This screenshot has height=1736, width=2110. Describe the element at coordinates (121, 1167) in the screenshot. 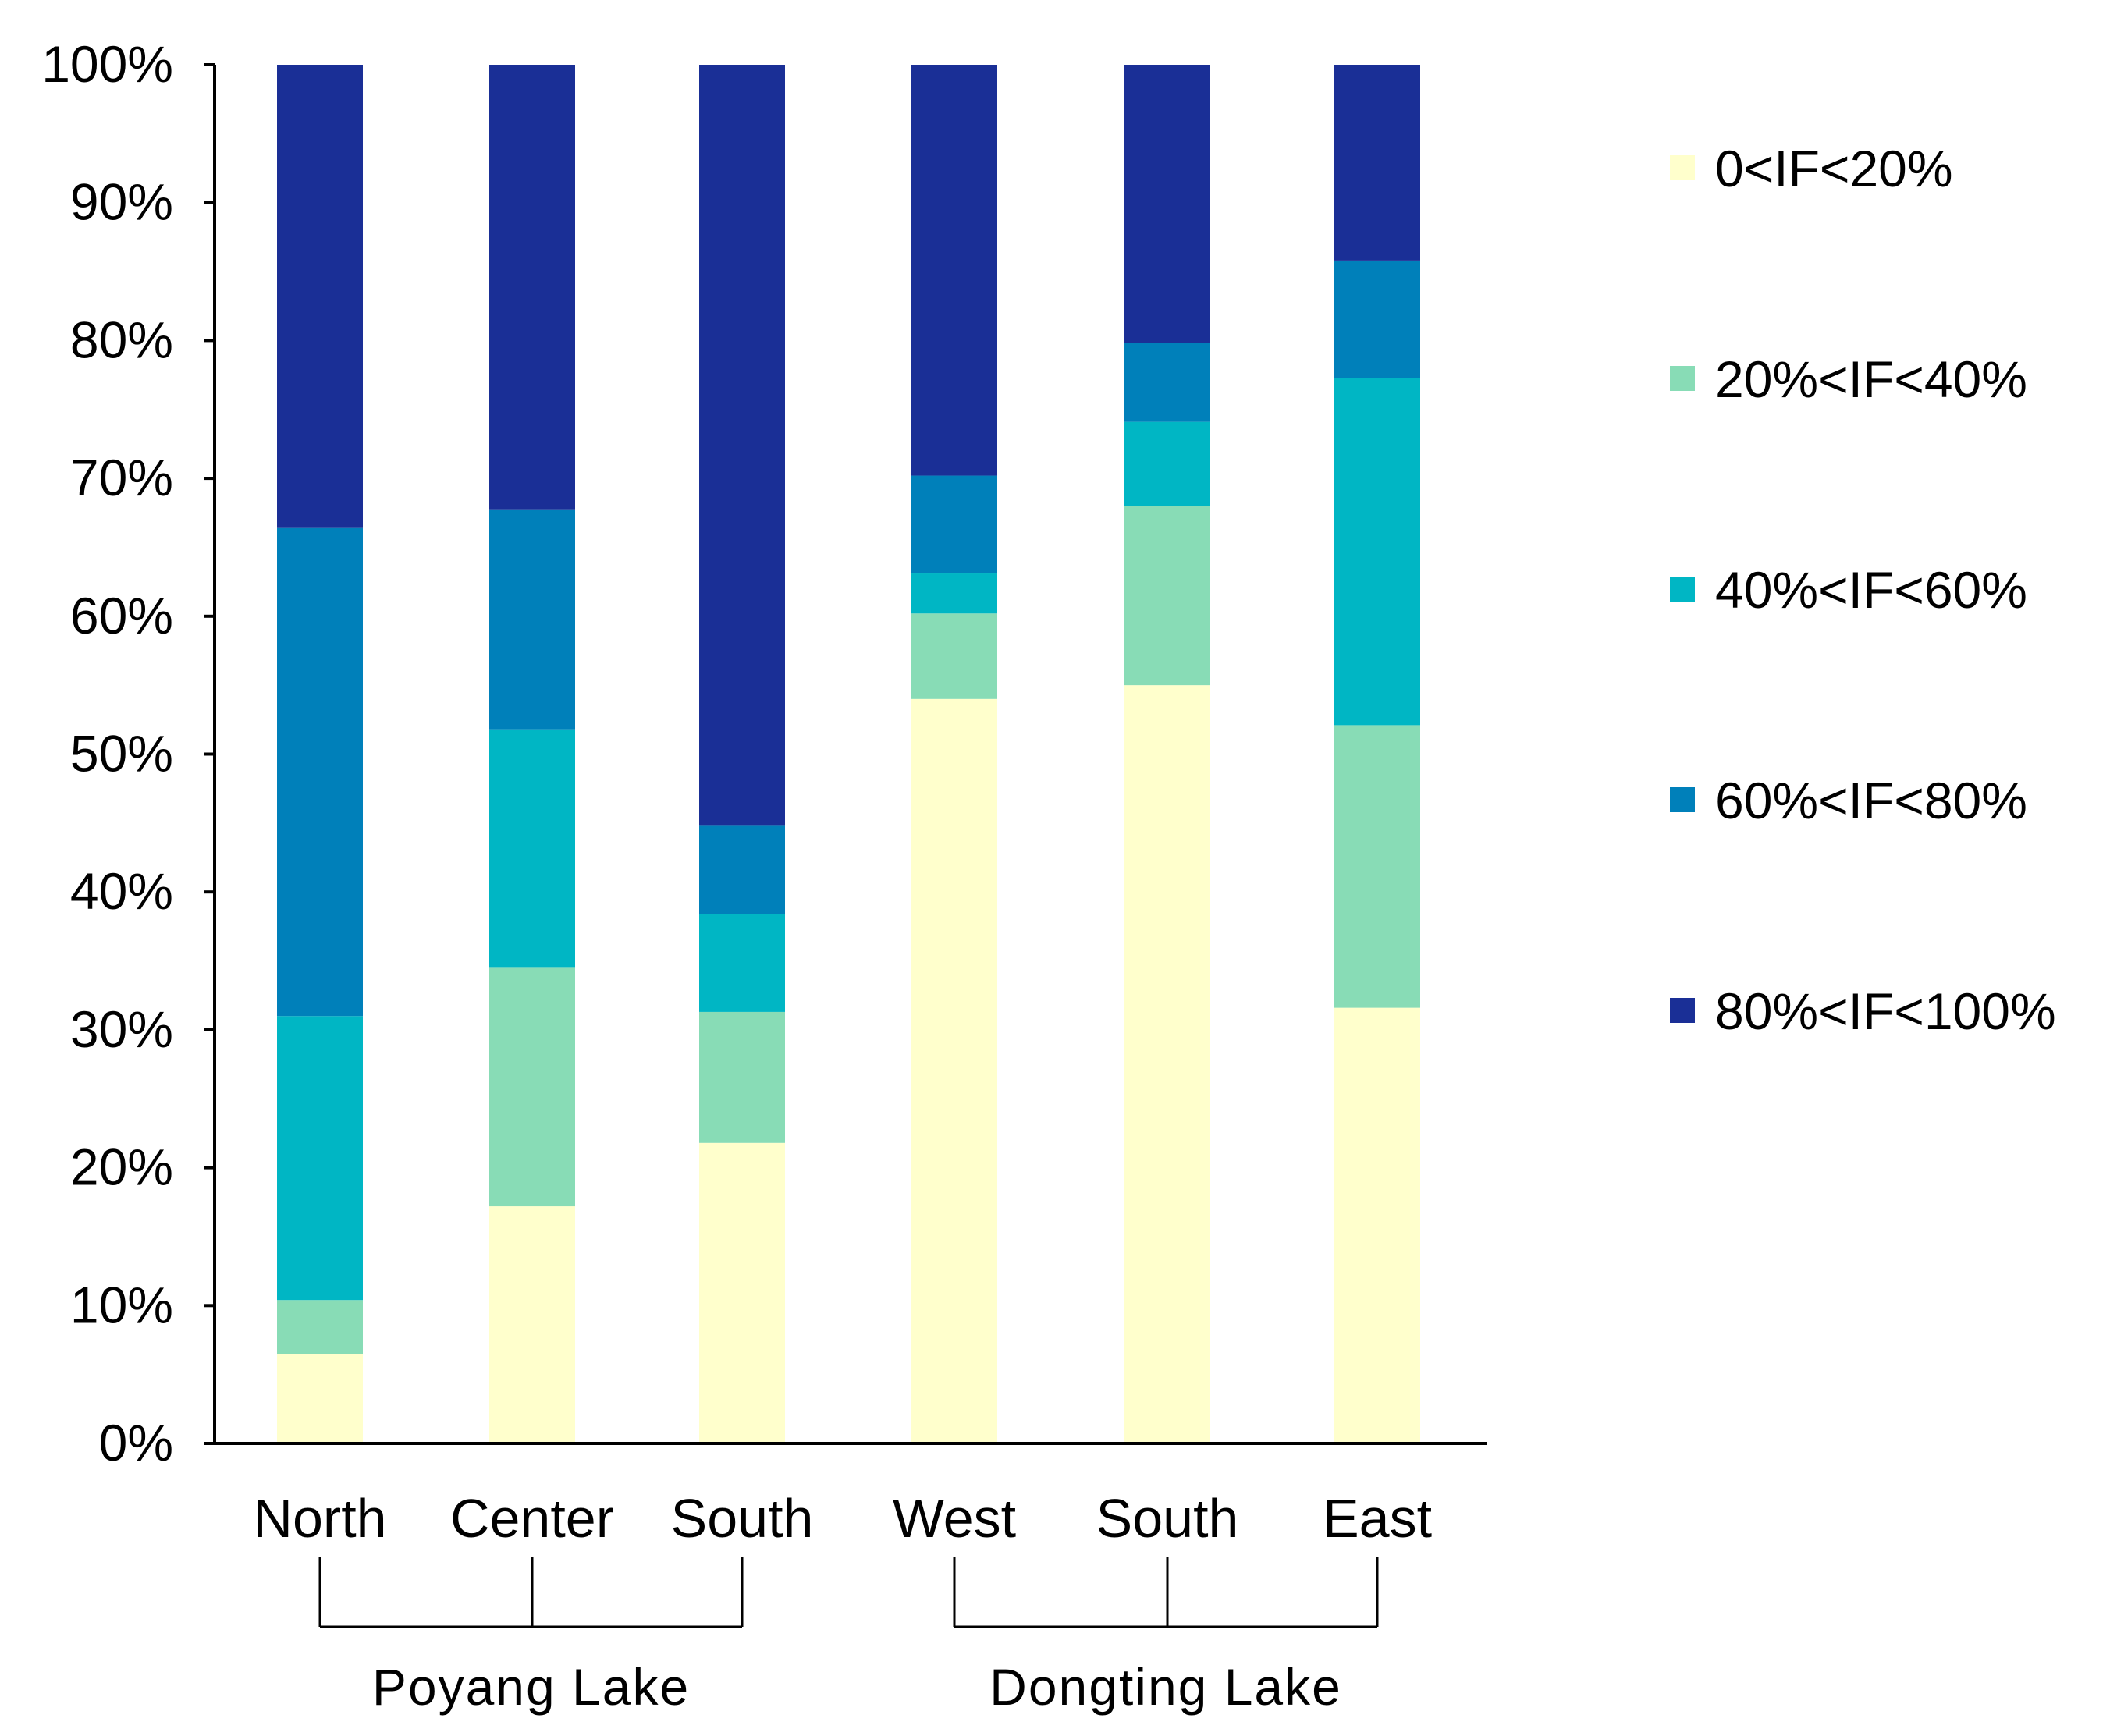

I see `y-tick-label: 20%` at that location.